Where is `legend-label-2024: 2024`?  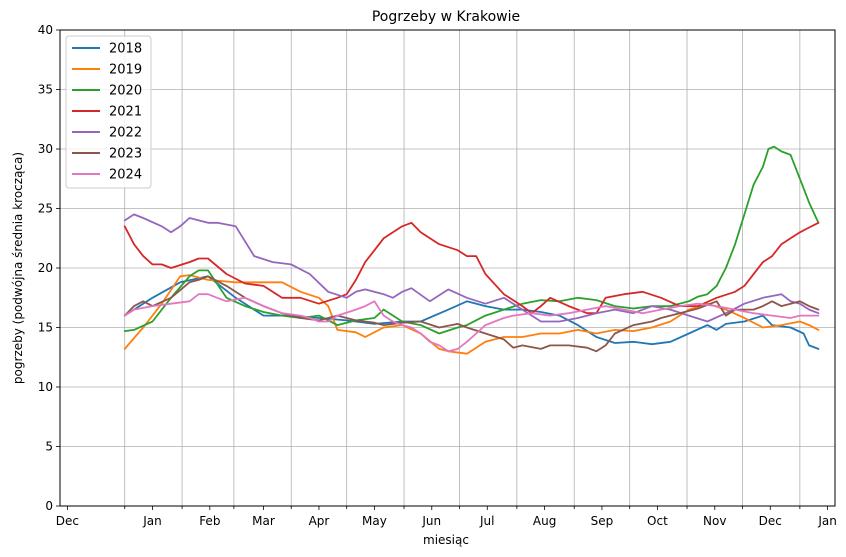 legend-label-2024: 2024 is located at coordinates (125, 175).